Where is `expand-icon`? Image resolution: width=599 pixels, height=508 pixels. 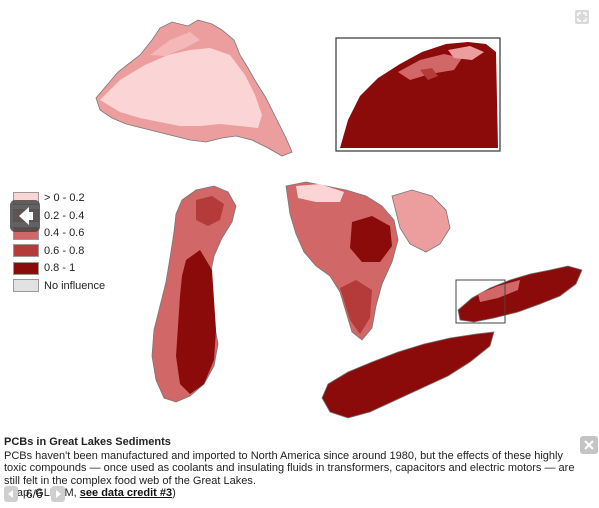 expand-icon is located at coordinates (582, 17).